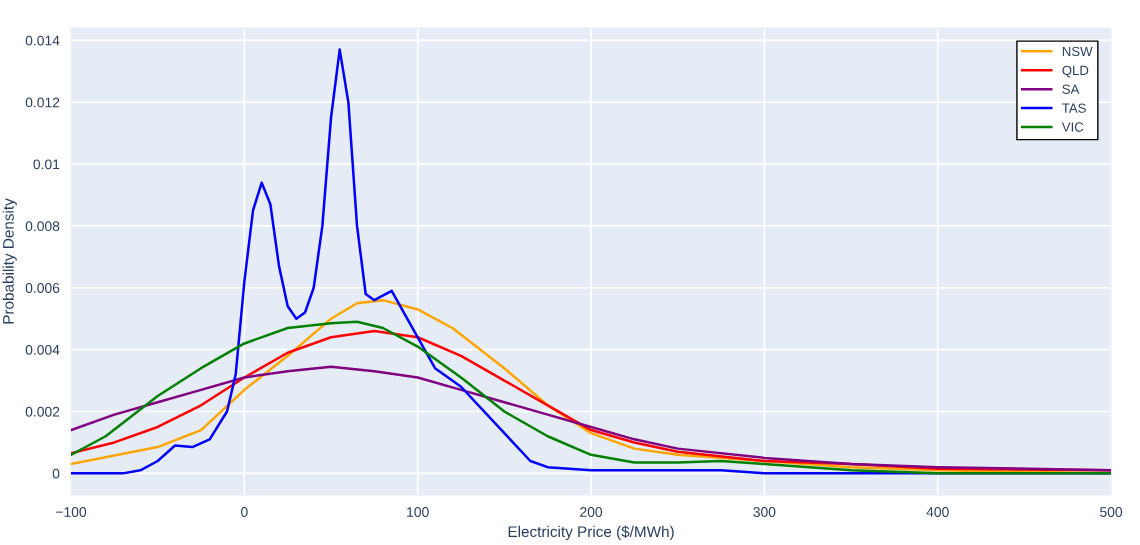 This screenshot has width=1140, height=545. I want to click on y-tick-label: 0.004, so click(42, 349).